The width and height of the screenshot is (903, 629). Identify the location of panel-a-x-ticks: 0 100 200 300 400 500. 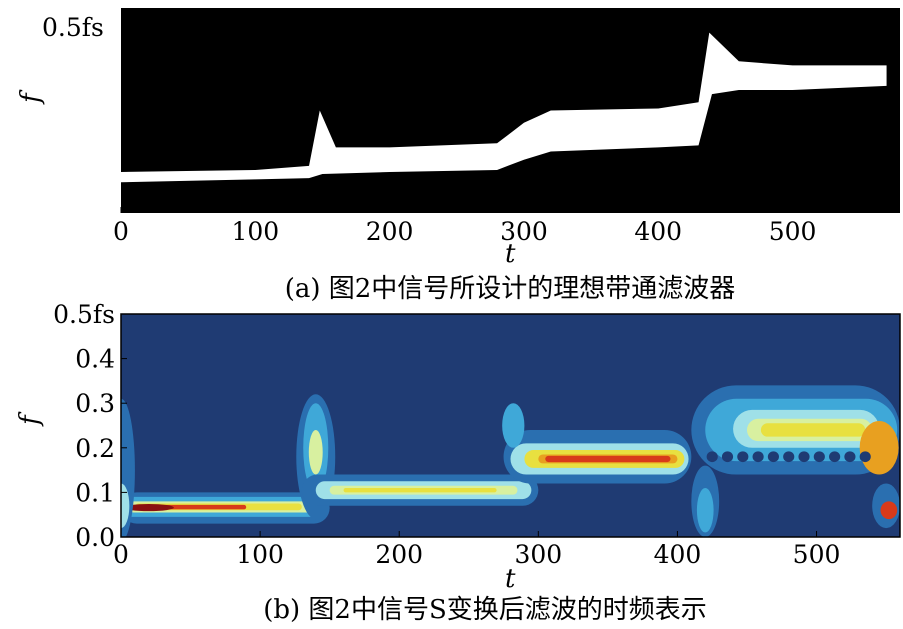
(464, 226).